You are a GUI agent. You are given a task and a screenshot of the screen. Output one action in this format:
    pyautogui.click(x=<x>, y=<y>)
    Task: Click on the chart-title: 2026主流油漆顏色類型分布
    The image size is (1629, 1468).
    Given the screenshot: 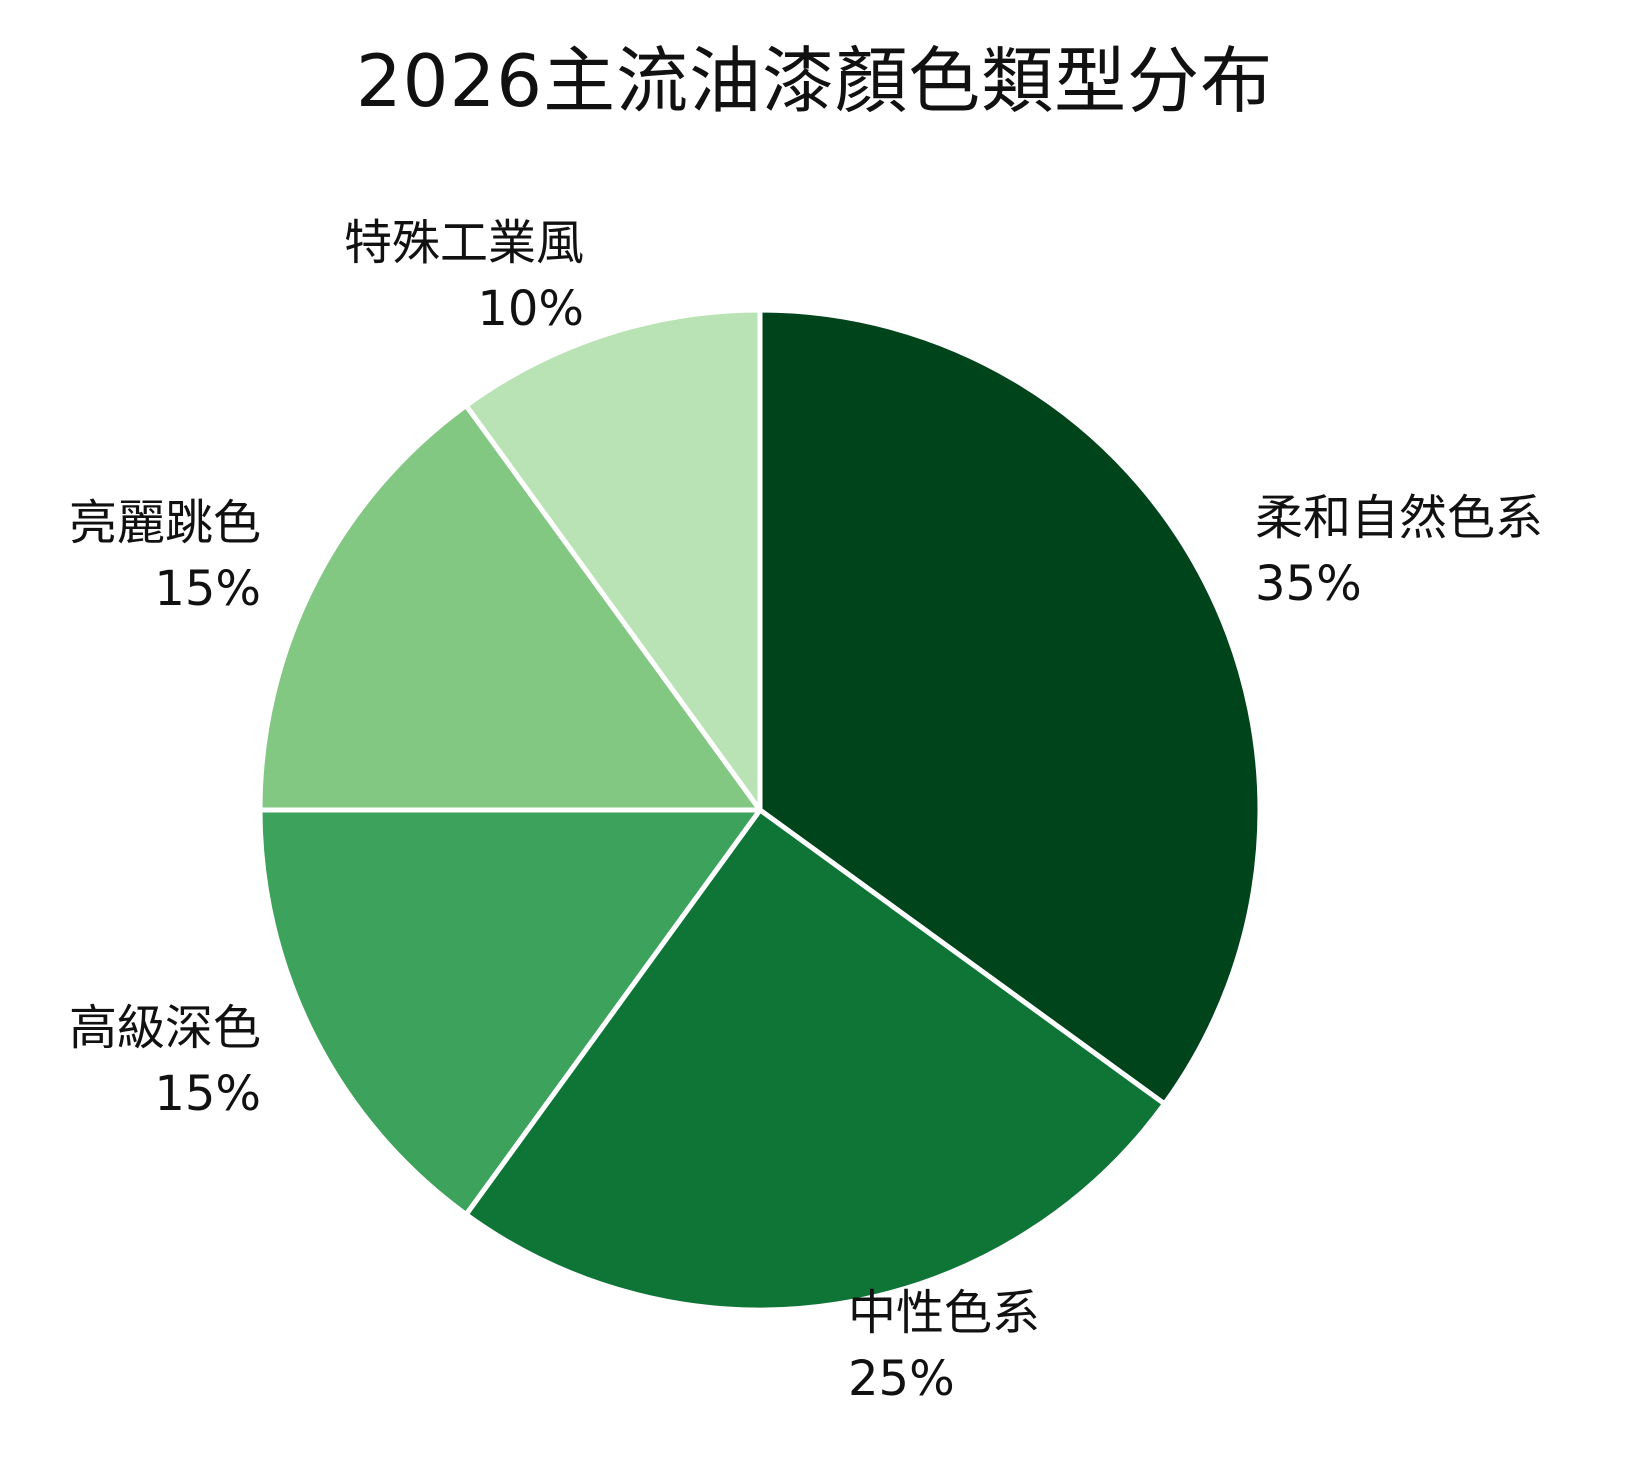 What is the action you would take?
    pyautogui.click(x=814, y=81)
    